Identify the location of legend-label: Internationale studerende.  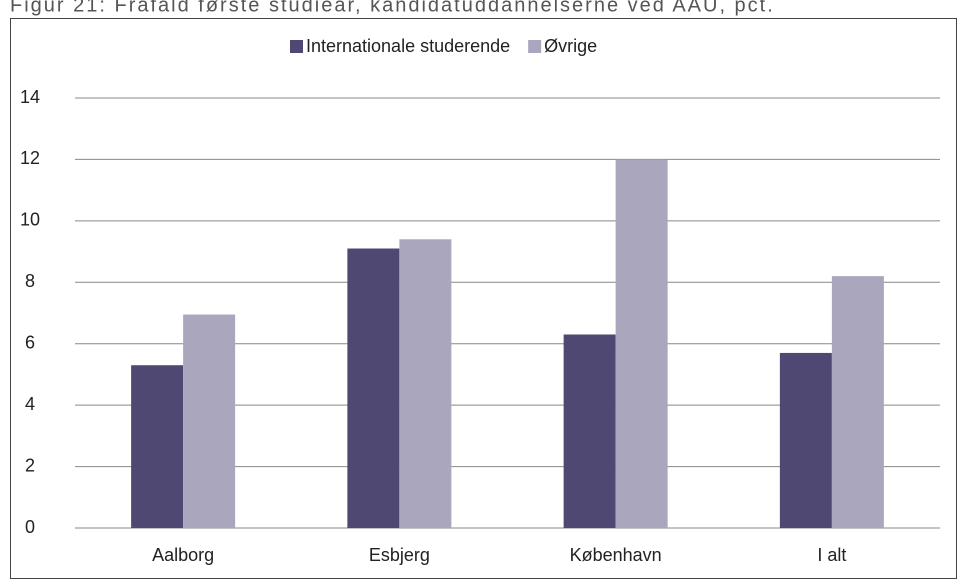
(408, 46).